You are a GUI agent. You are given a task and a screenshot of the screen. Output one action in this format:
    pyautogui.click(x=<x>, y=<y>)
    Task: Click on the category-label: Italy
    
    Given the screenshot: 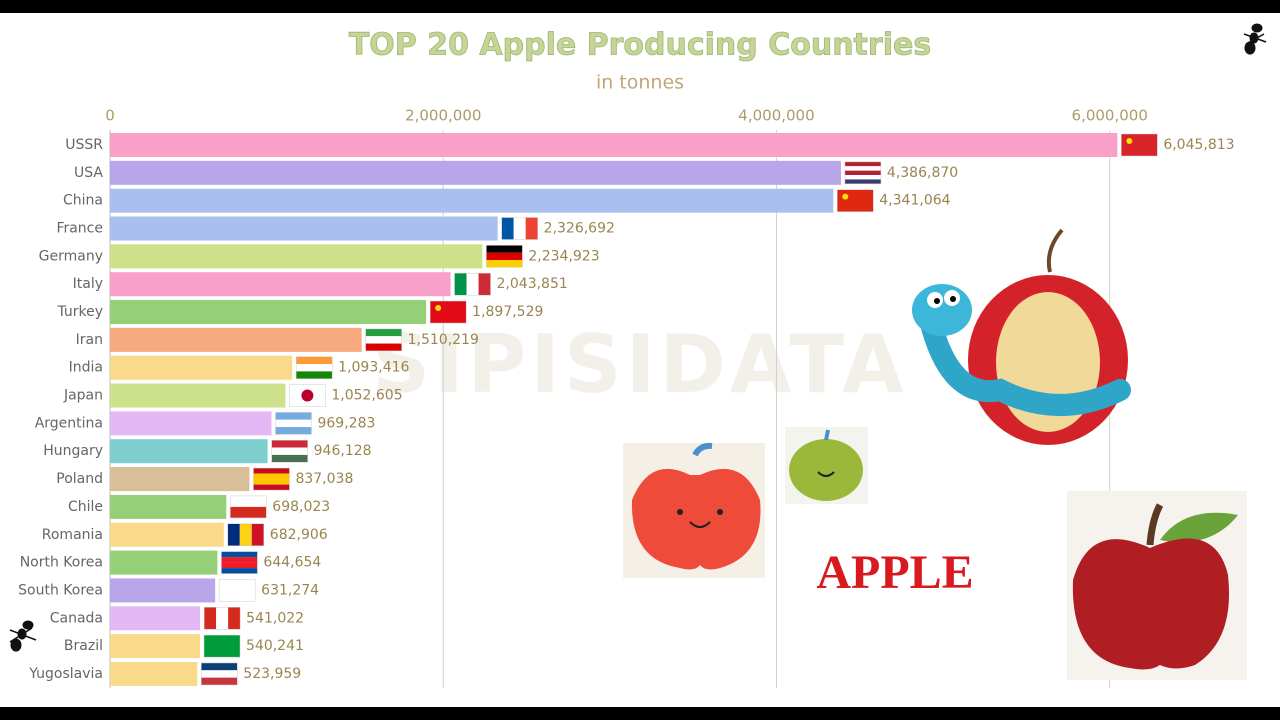 What is the action you would take?
    pyautogui.click(x=88, y=284)
    